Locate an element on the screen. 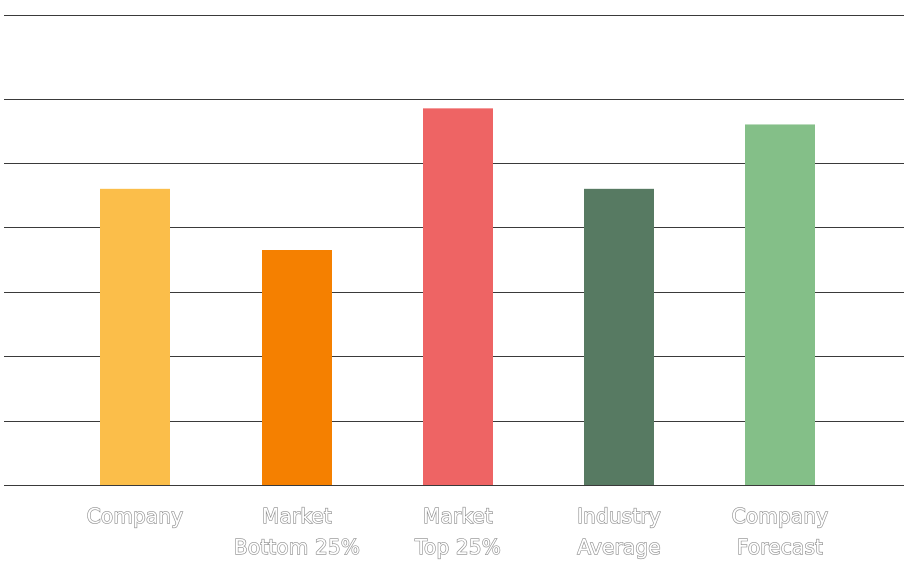 Image resolution: width=916 pixels, height=588 pixels. x-tick-label-2: Market Top 25% is located at coordinates (457, 531).